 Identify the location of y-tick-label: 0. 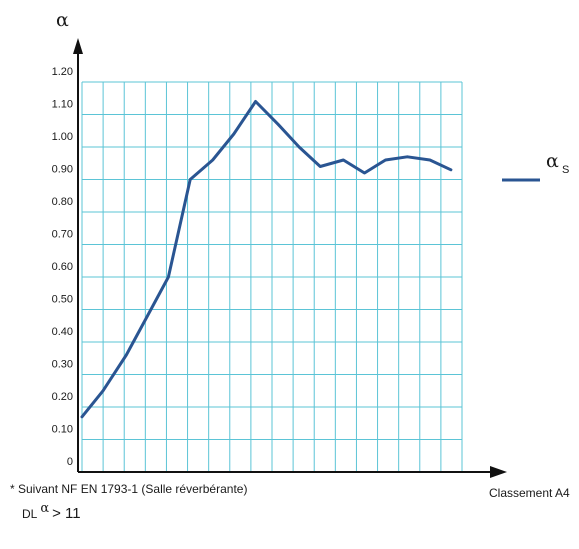
(70, 462).